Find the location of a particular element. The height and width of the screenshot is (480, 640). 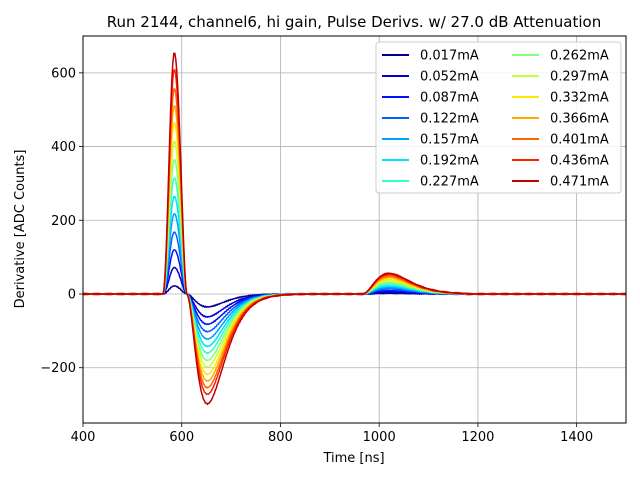

legend-label: 0.122mA is located at coordinates (449, 119).